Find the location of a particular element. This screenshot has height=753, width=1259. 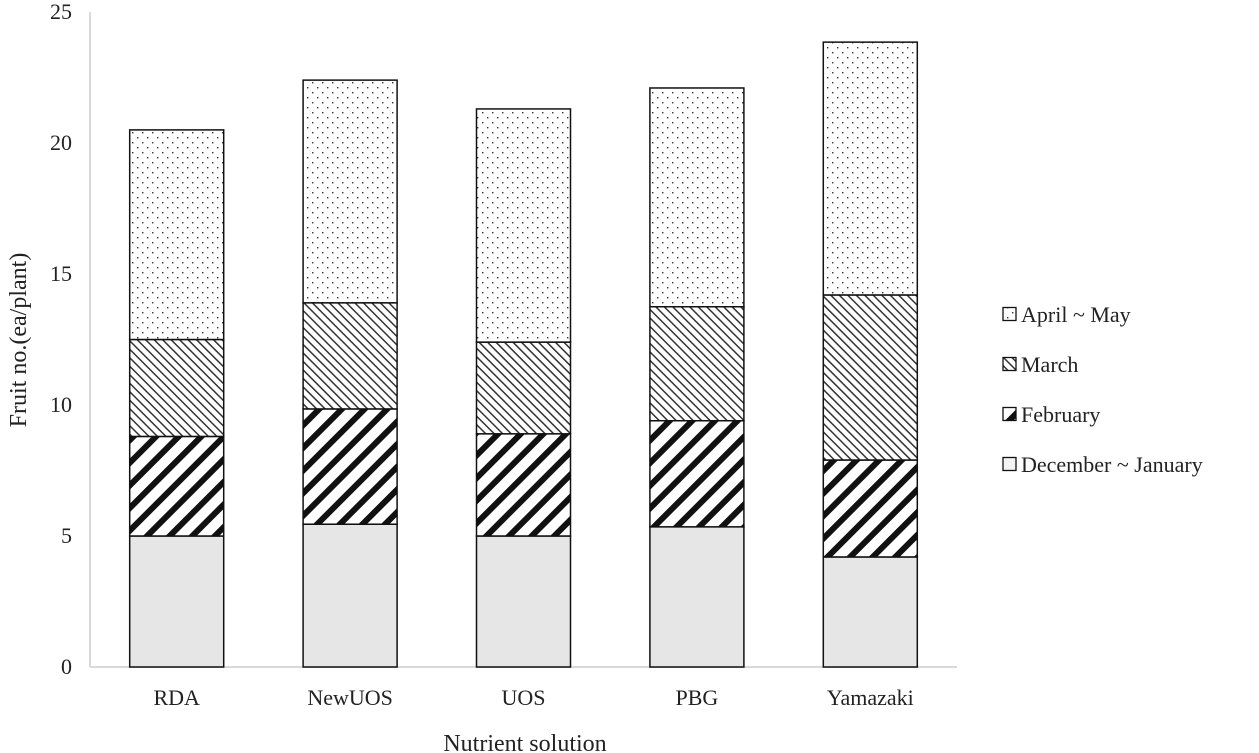

bar-stack-uos is located at coordinates (523, 388).